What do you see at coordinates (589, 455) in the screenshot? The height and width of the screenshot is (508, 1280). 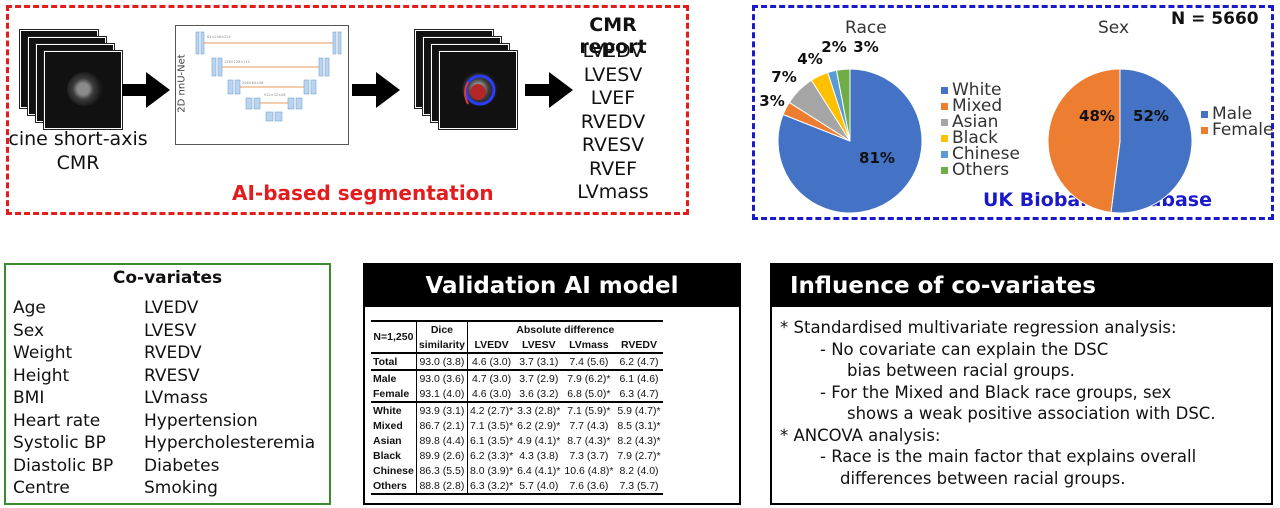 I see `table-cell: 7.3 (3.7)` at bounding box center [589, 455].